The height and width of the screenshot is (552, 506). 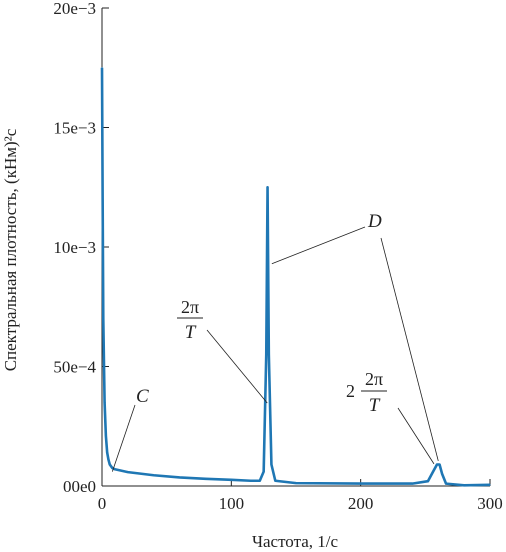 What do you see at coordinates (350, 391) in the screenshot?
I see `annotation-2x2pi-over-t-prefix: 2` at bounding box center [350, 391].